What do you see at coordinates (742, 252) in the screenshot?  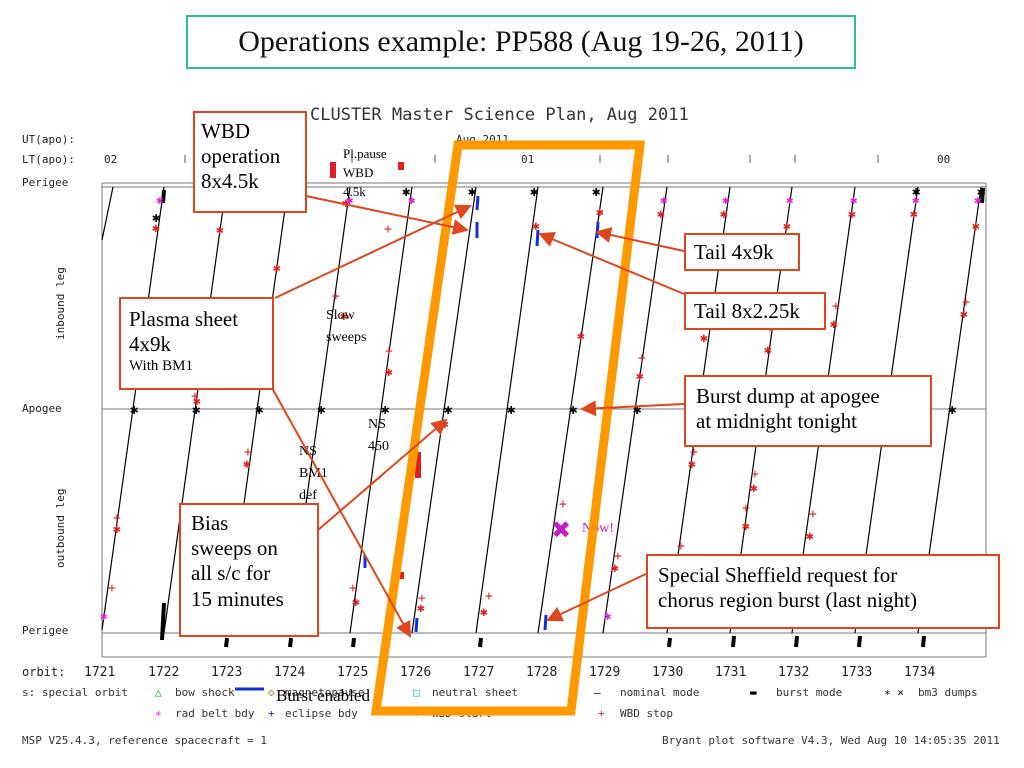 I see `callout-tail-4x9k: Tail 4x9k` at bounding box center [742, 252].